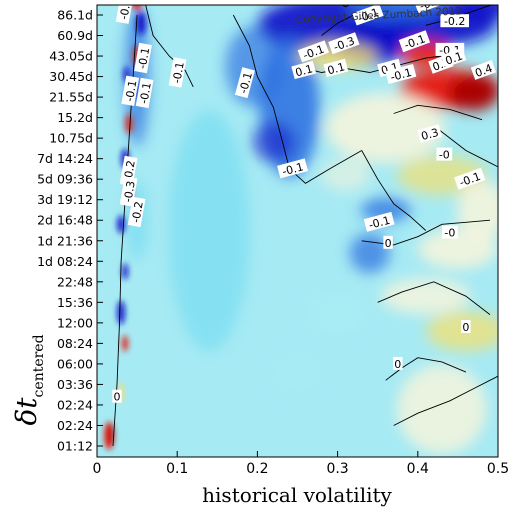 The height and width of the screenshot is (512, 512). I want to click on y-tick-label: 3d 19:12, so click(65, 199).